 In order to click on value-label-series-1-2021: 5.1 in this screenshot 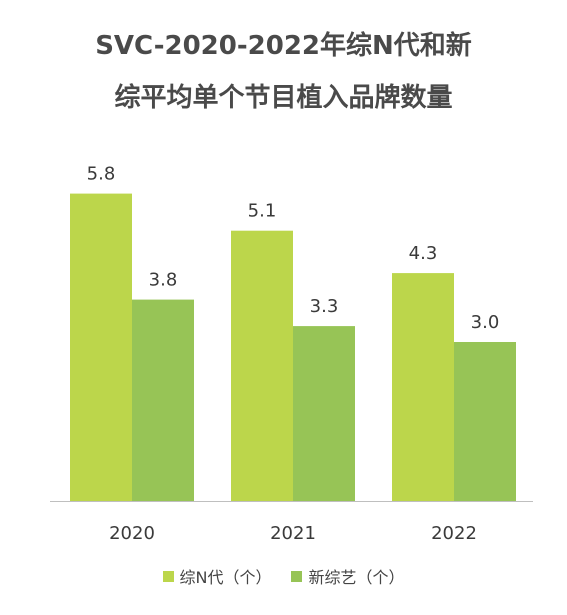, I will do `click(262, 211)`.